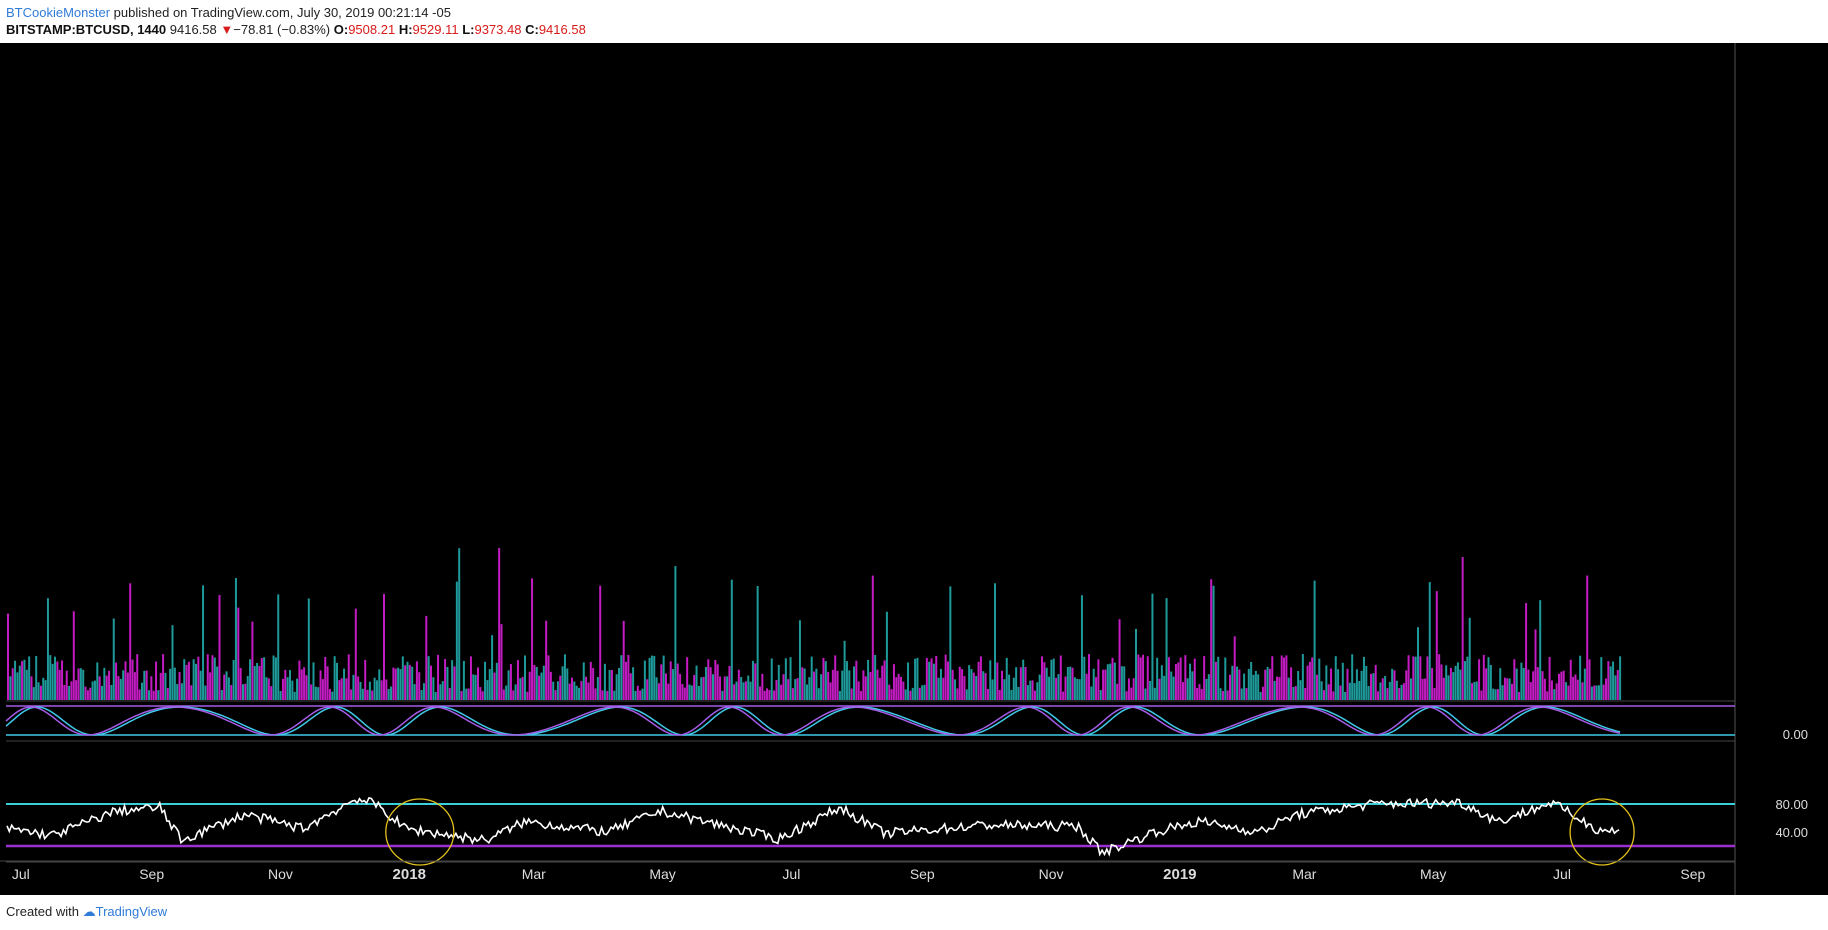  What do you see at coordinates (131, 911) in the screenshot?
I see `tradingview-link: TradingView` at bounding box center [131, 911].